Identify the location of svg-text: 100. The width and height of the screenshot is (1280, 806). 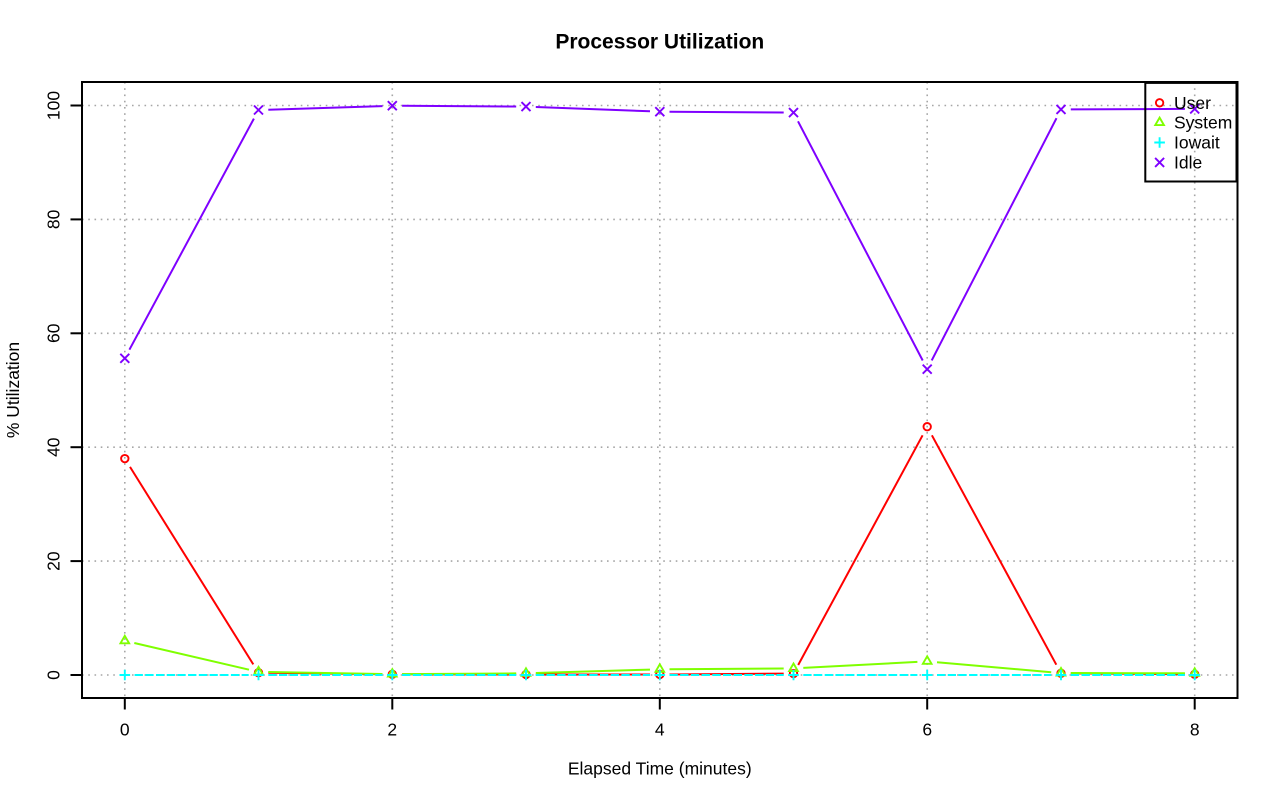
(54, 105).